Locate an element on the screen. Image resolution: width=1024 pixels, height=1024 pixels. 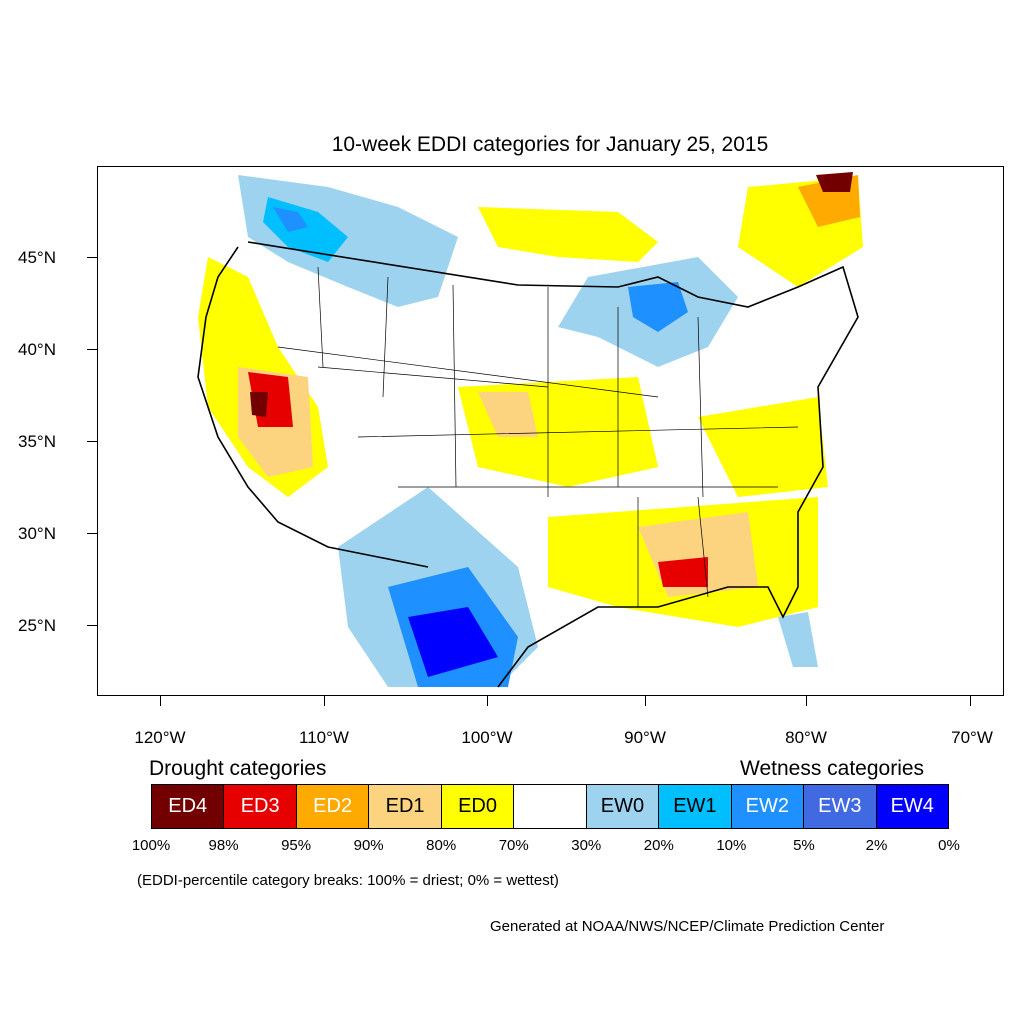
x-axis-label: 110°W is located at coordinates (324, 737).